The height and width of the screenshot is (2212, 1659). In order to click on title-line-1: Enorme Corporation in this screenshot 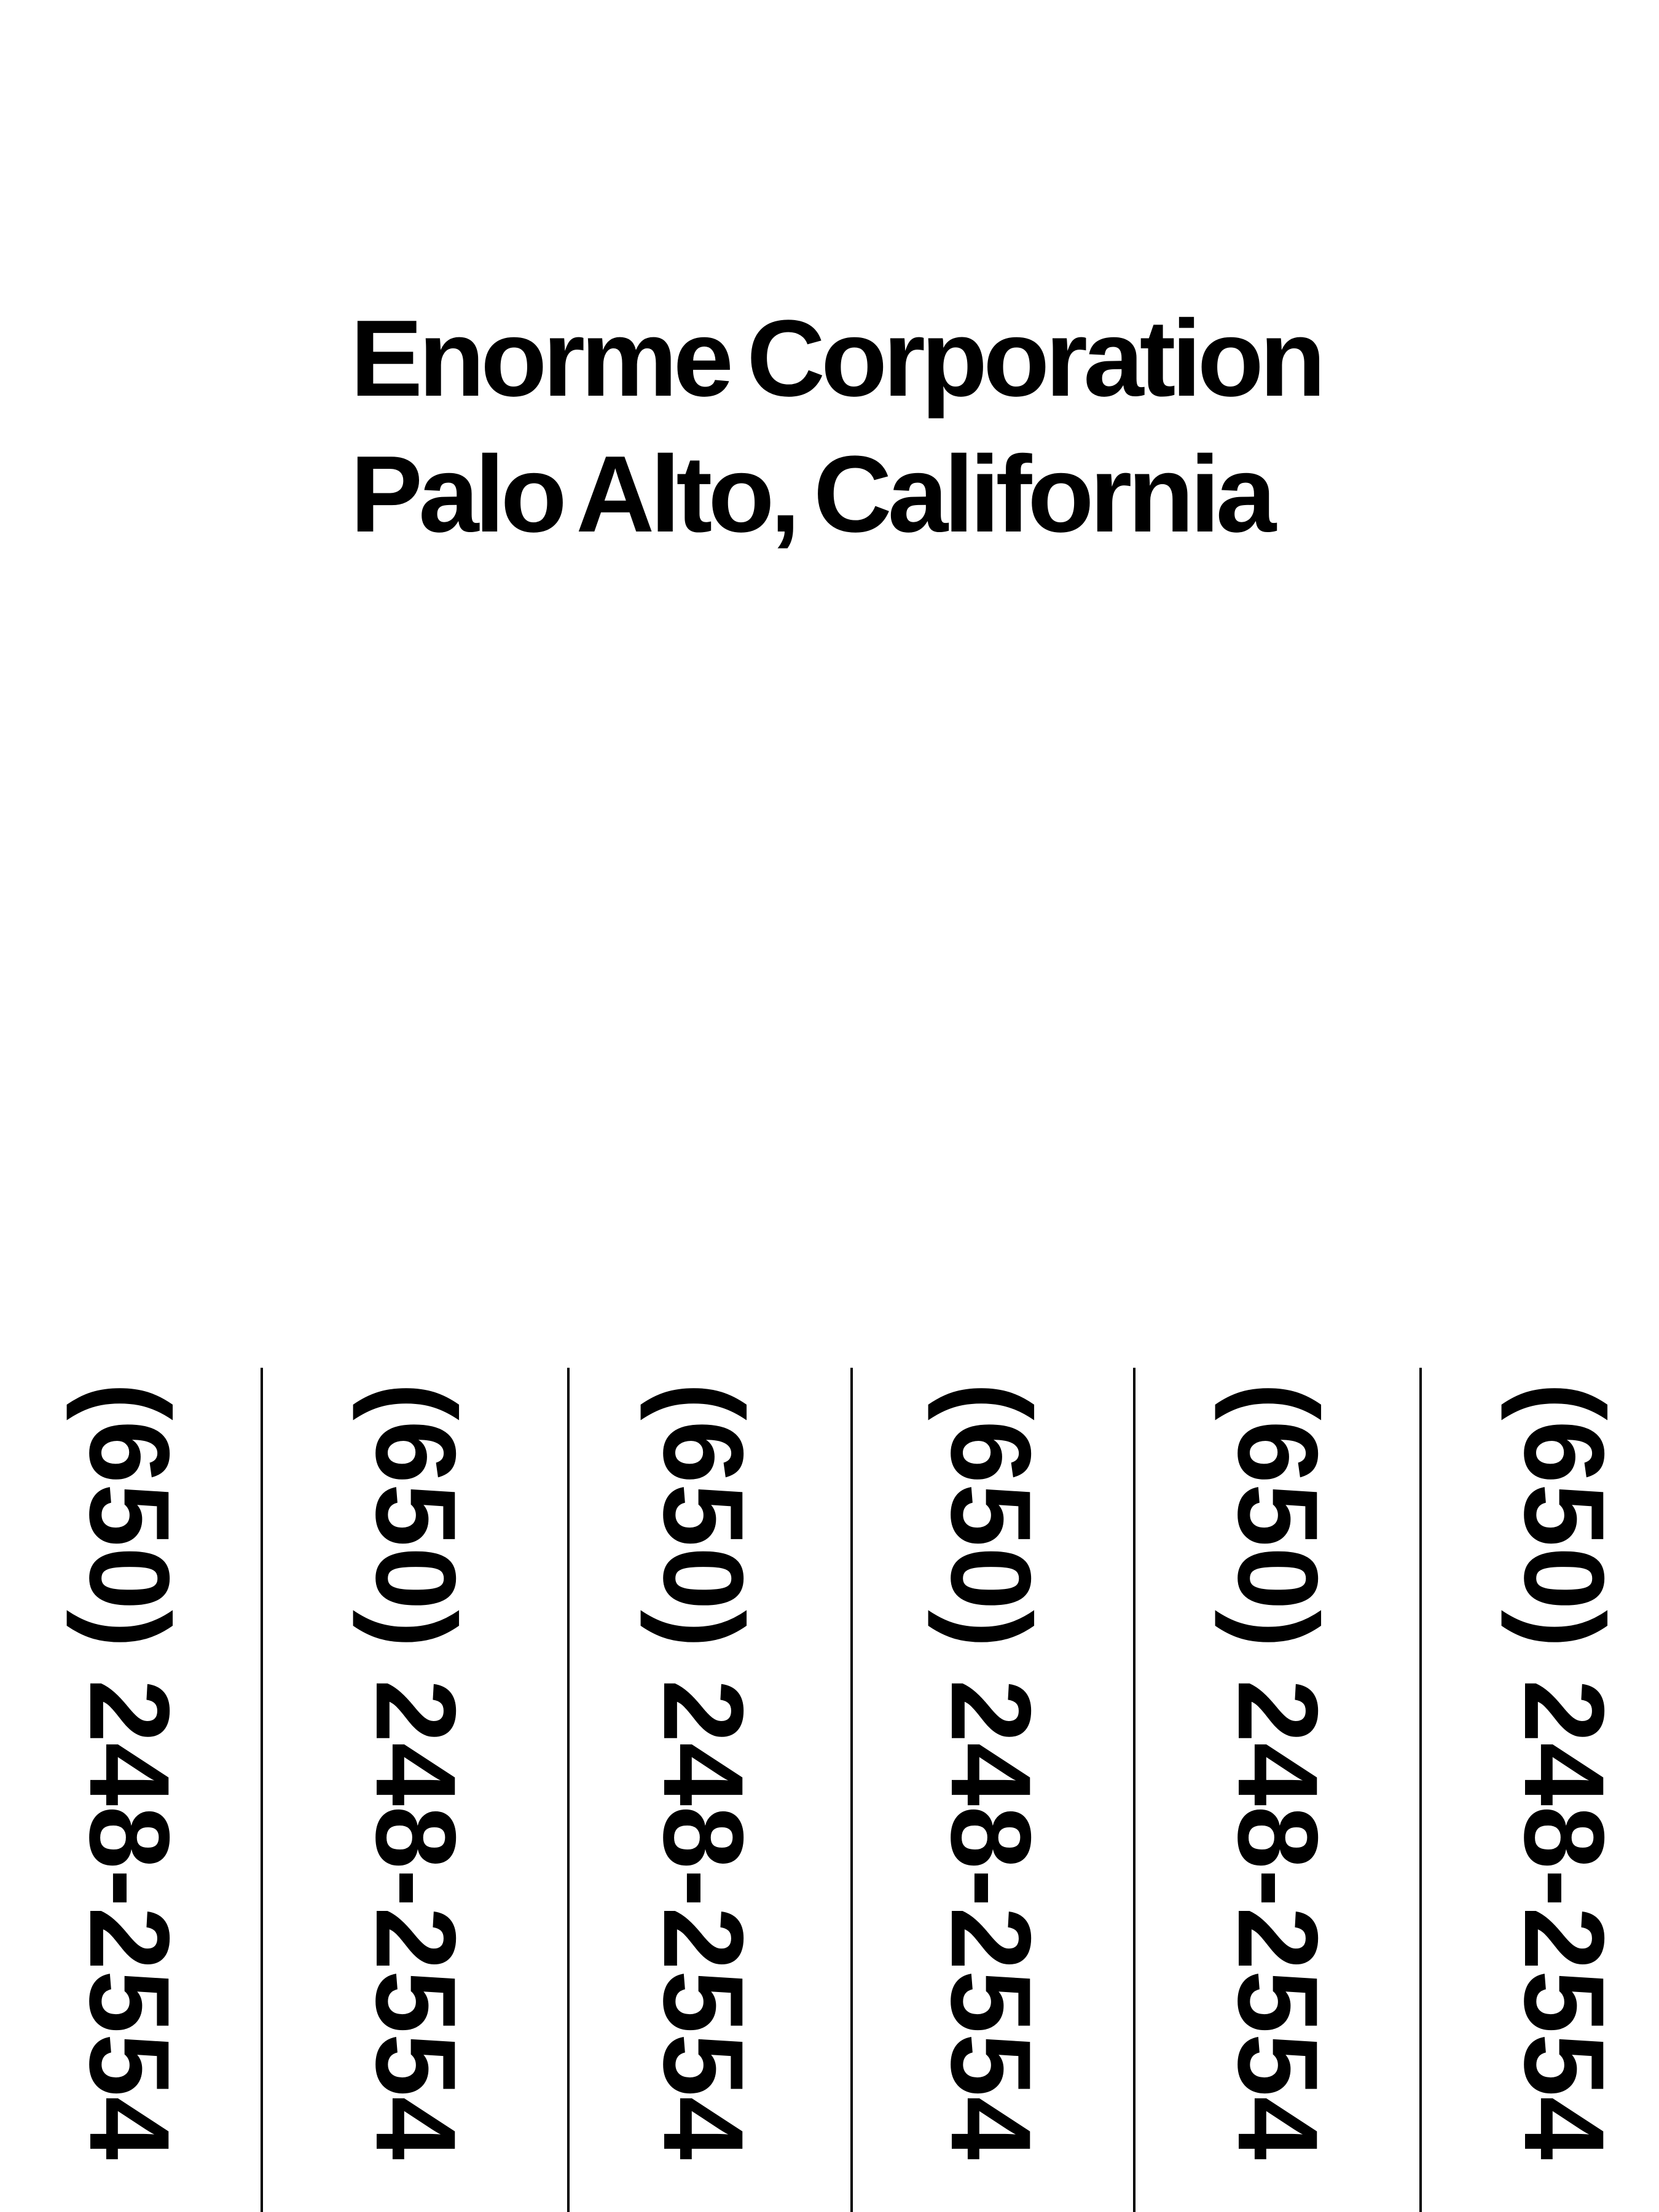, I will do `click(838, 358)`.